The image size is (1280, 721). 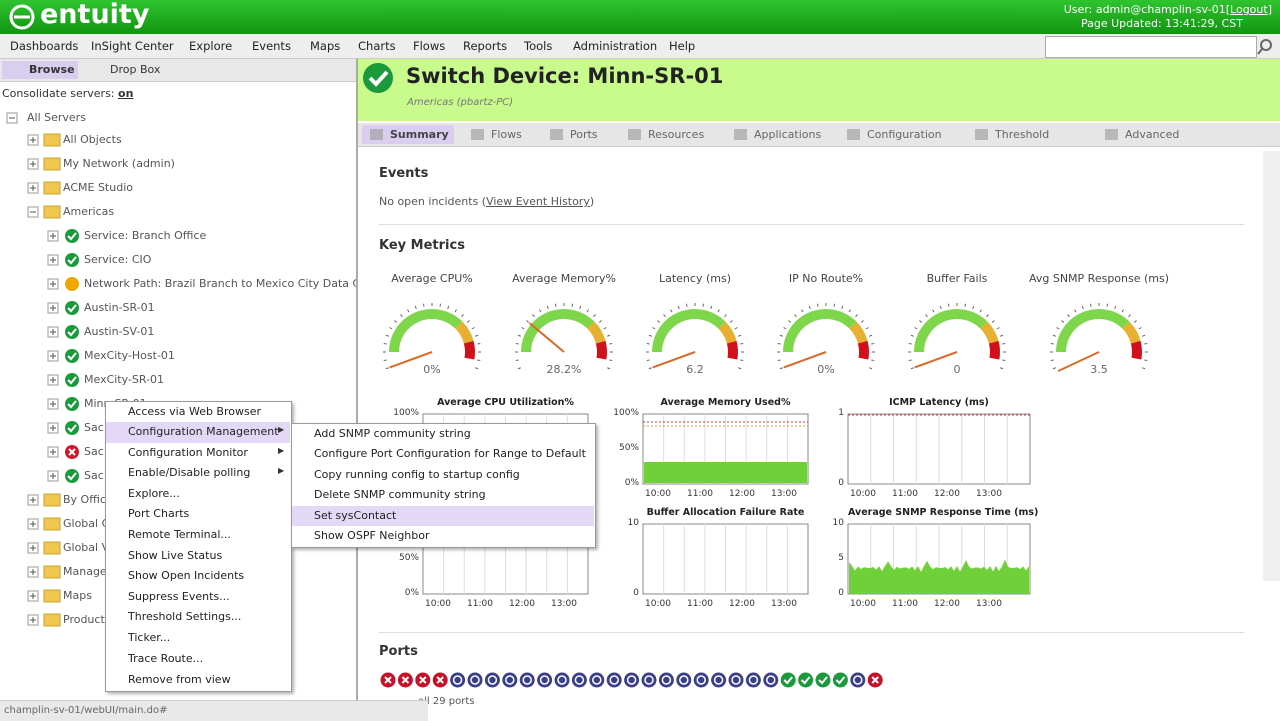 What do you see at coordinates (325, 46) in the screenshot?
I see `menu-item: Maps` at bounding box center [325, 46].